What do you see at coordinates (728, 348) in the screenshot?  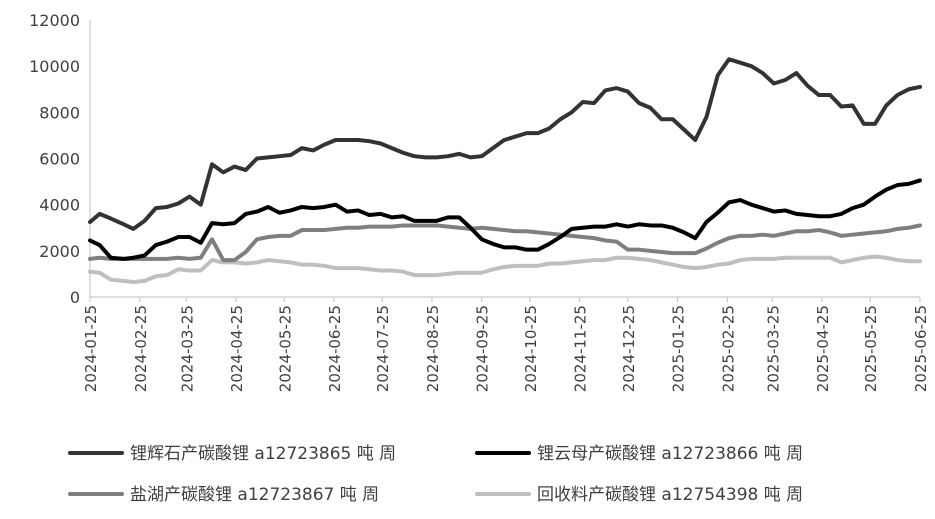 I see `x-tick-label: 2025-02-25` at bounding box center [728, 348].